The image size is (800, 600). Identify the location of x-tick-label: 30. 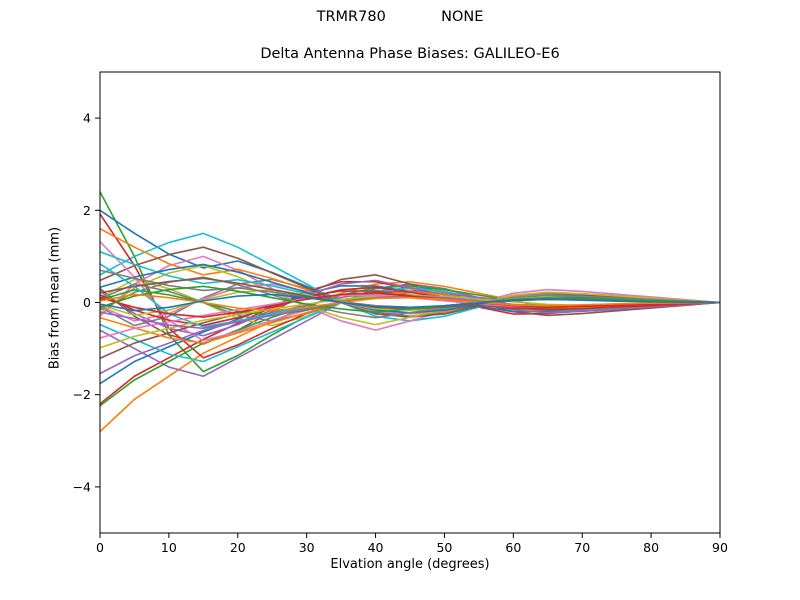
(307, 547).